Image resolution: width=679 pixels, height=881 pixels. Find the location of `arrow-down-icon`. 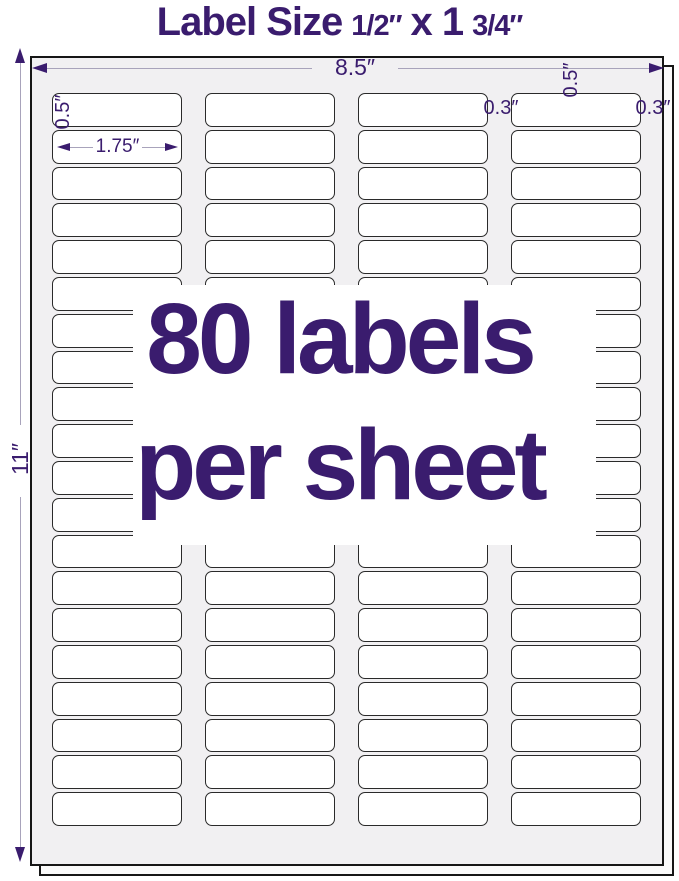

arrow-down-icon is located at coordinates (19, 854).